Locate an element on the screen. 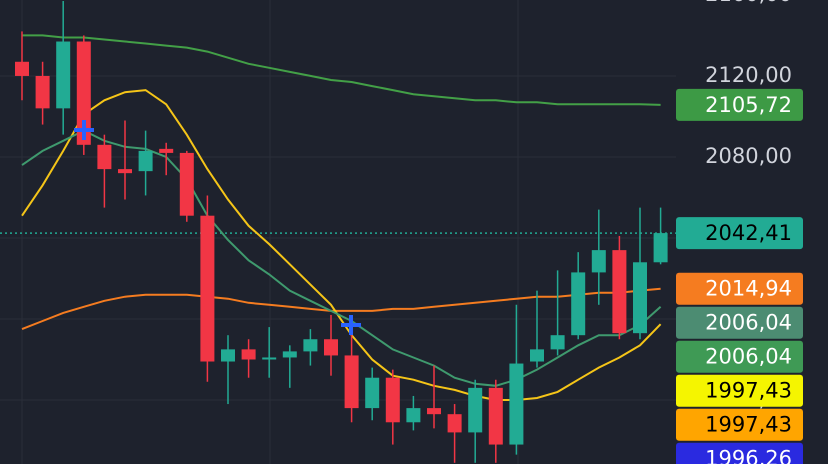 The width and height of the screenshot is (828, 464). price-badge-label: 2014,94 is located at coordinates (748, 289).